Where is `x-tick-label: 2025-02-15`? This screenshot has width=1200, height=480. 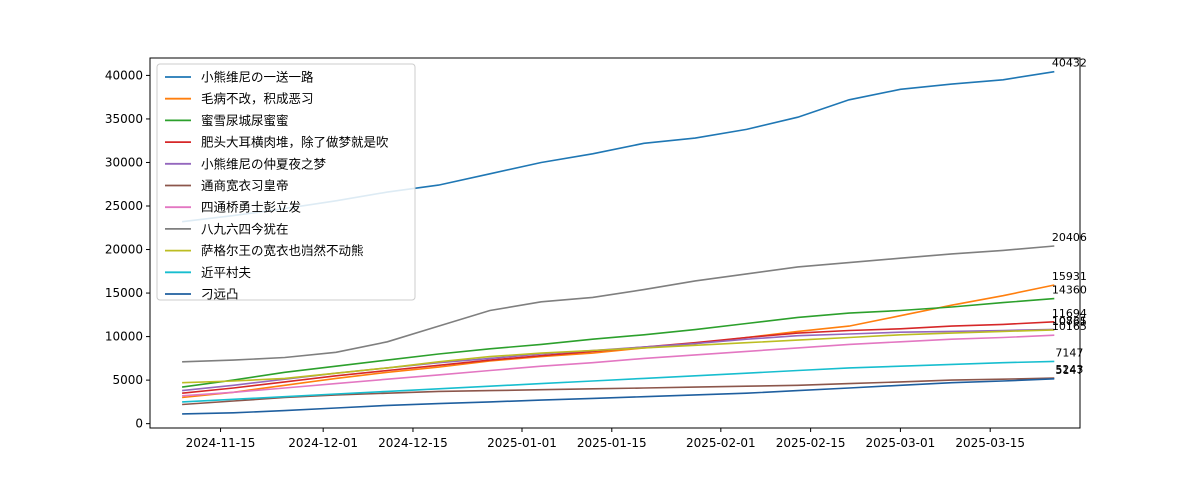
x-tick-label: 2025-02-15 is located at coordinates (811, 443).